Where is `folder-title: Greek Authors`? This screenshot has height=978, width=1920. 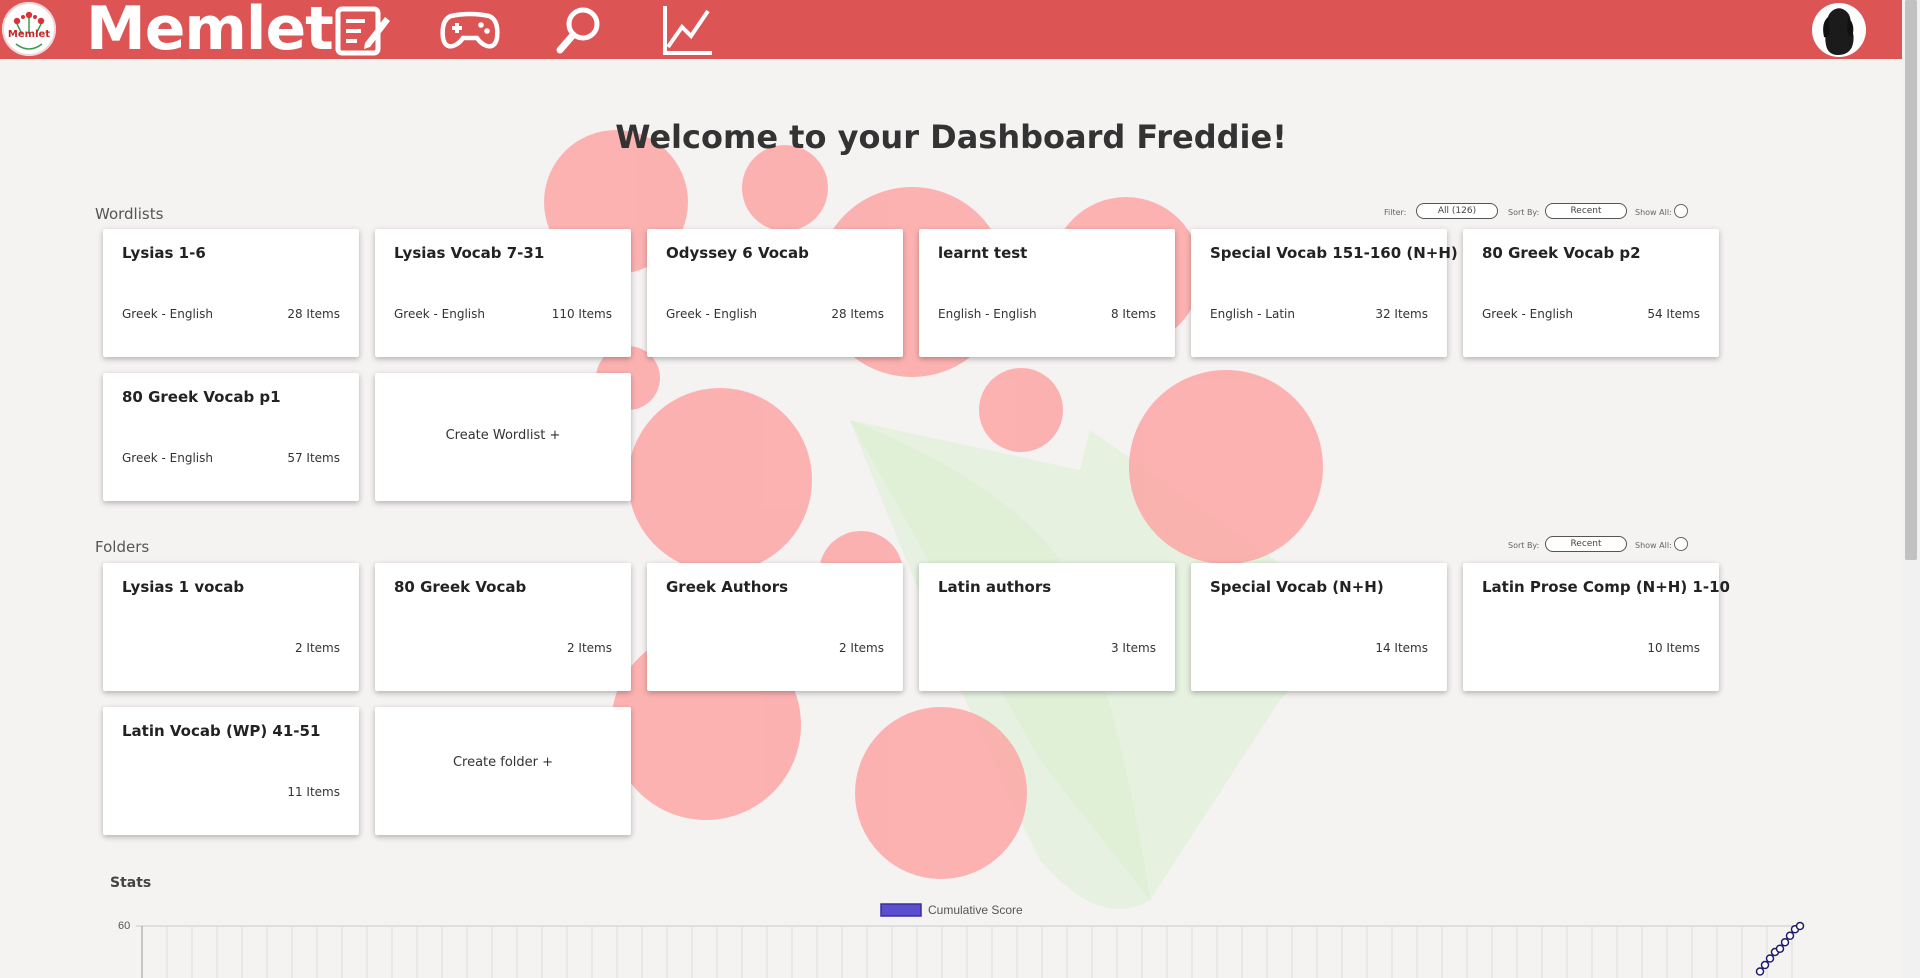 folder-title: Greek Authors is located at coordinates (727, 587).